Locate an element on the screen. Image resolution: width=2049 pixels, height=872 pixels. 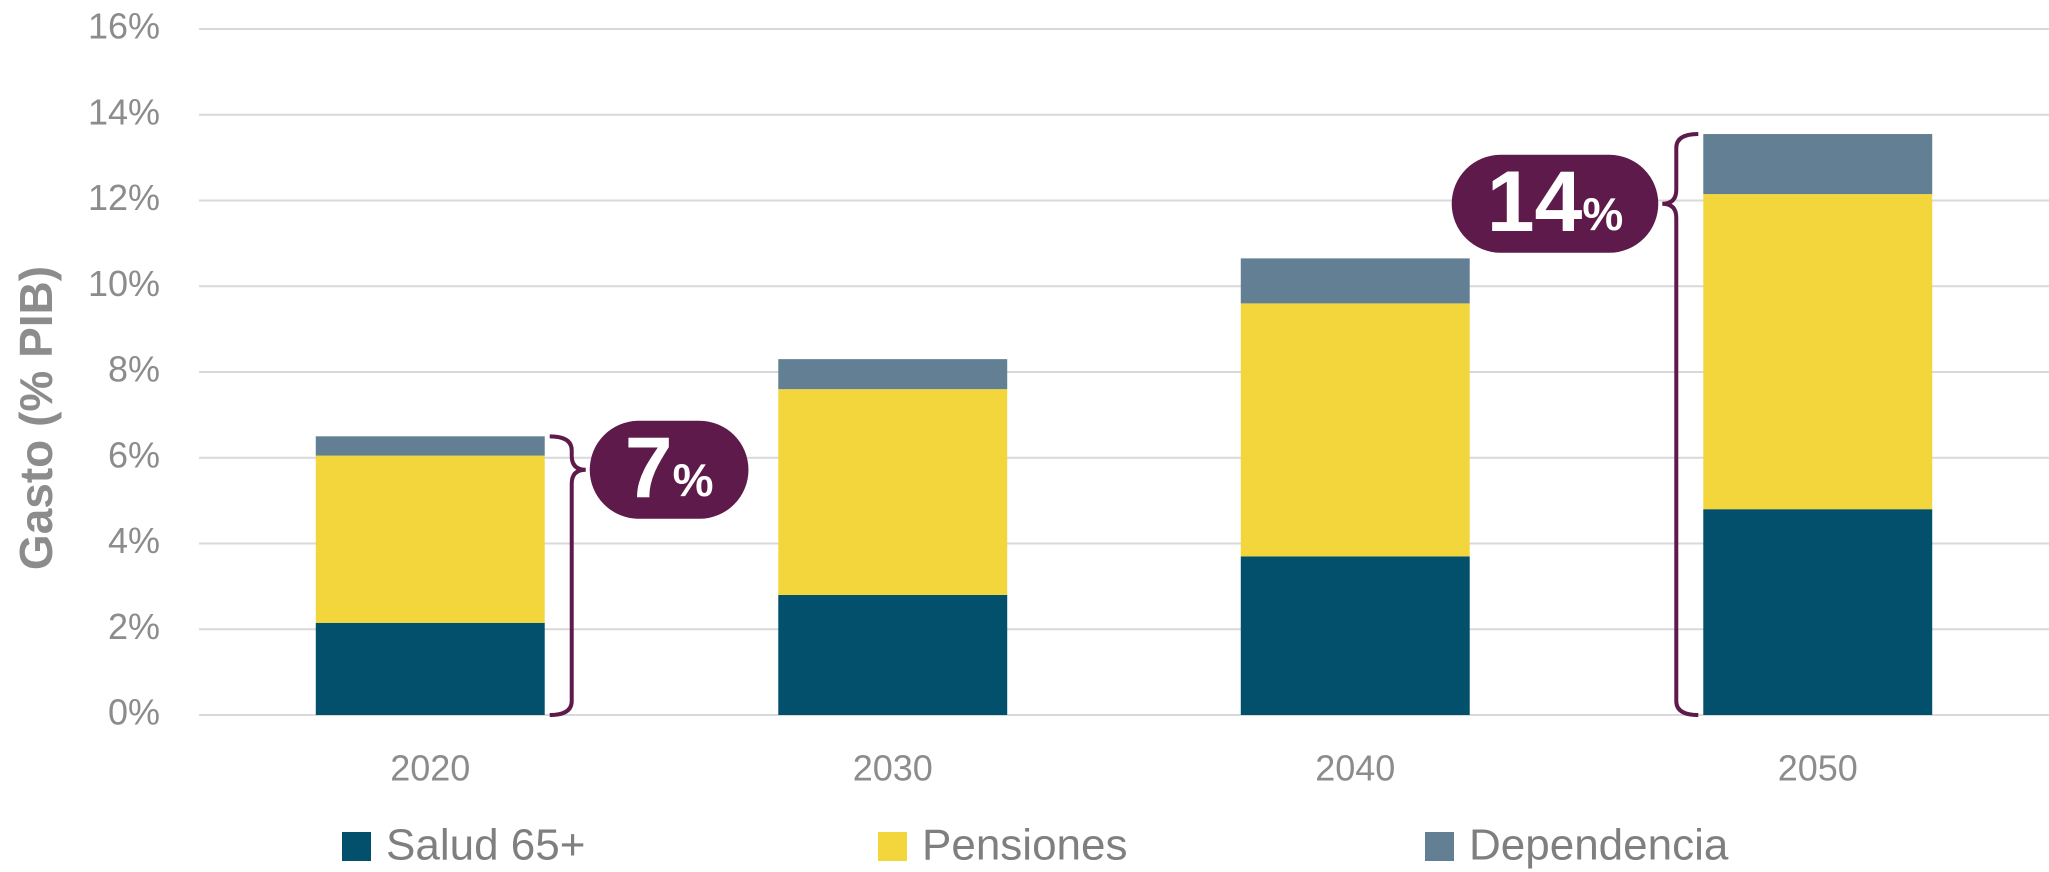
y-tick-label: 12% is located at coordinates (124, 197).